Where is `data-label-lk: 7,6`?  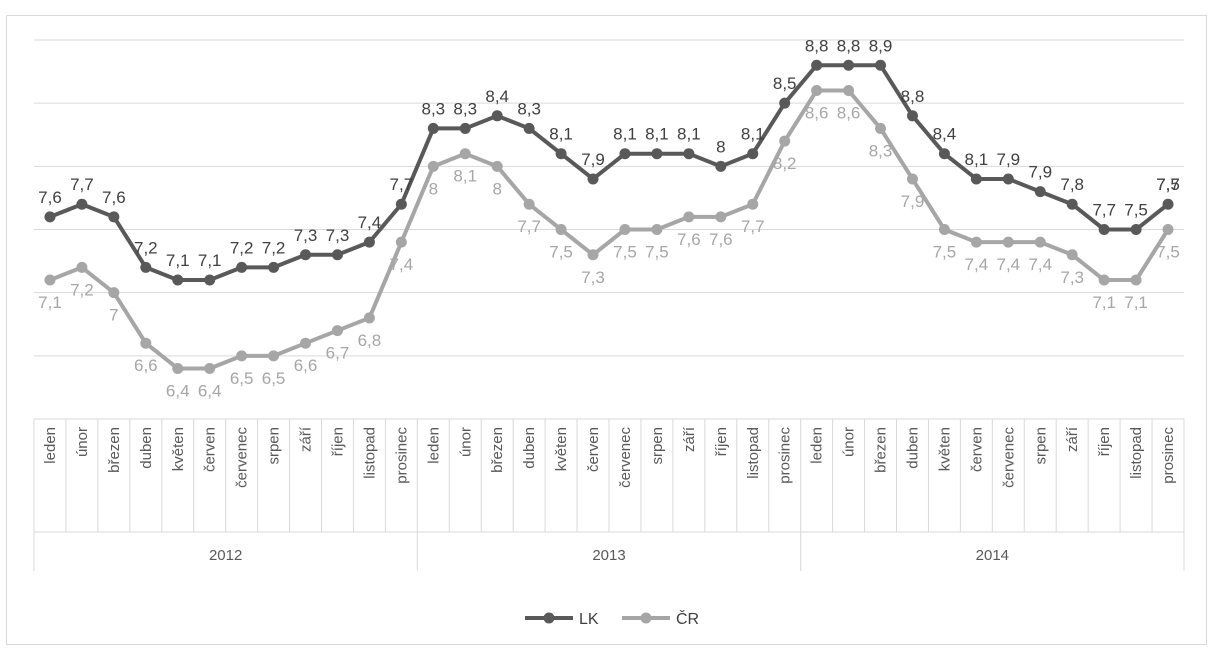
data-label-lk: 7,6 is located at coordinates (50, 197).